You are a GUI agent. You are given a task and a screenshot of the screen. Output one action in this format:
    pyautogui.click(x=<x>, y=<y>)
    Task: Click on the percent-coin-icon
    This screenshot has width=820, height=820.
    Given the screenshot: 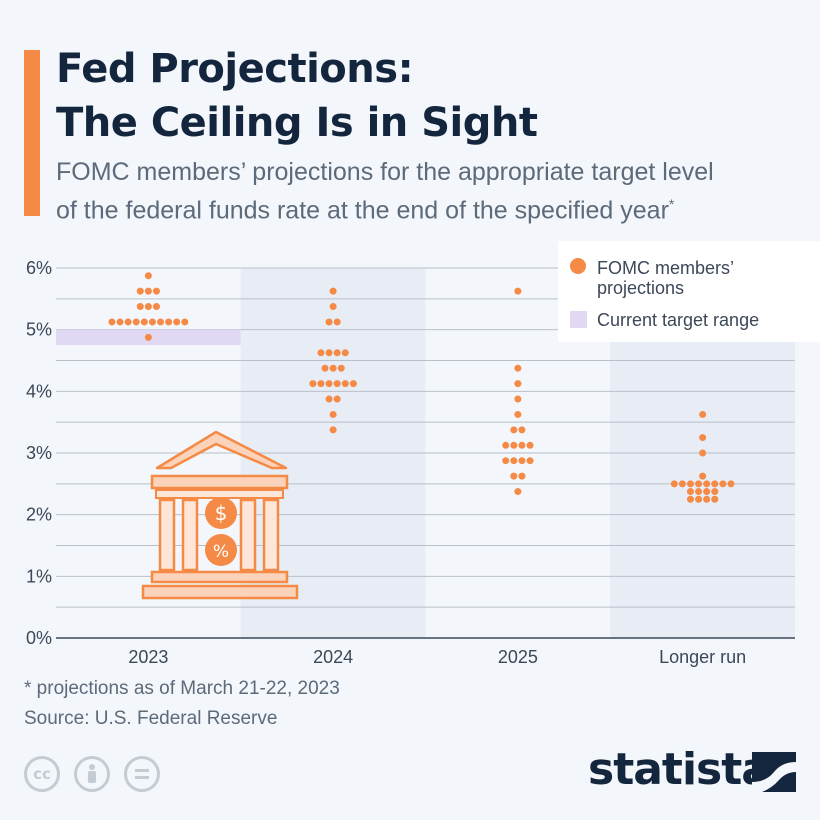 What is the action you would take?
    pyautogui.click(x=221, y=550)
    